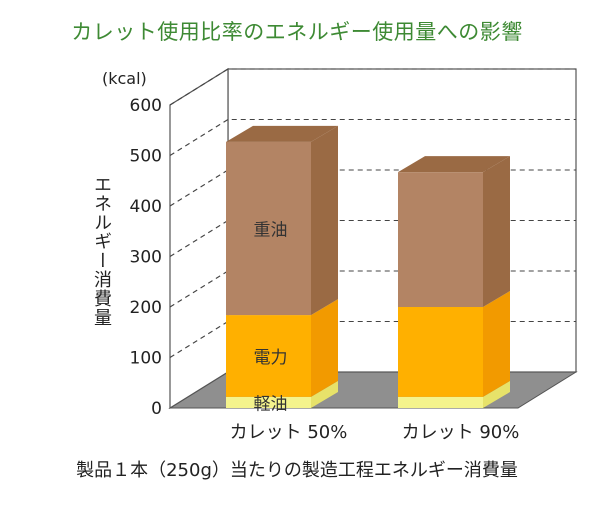 The width and height of the screenshot is (594, 506). I want to click on y-tick-label: 400, so click(146, 207).